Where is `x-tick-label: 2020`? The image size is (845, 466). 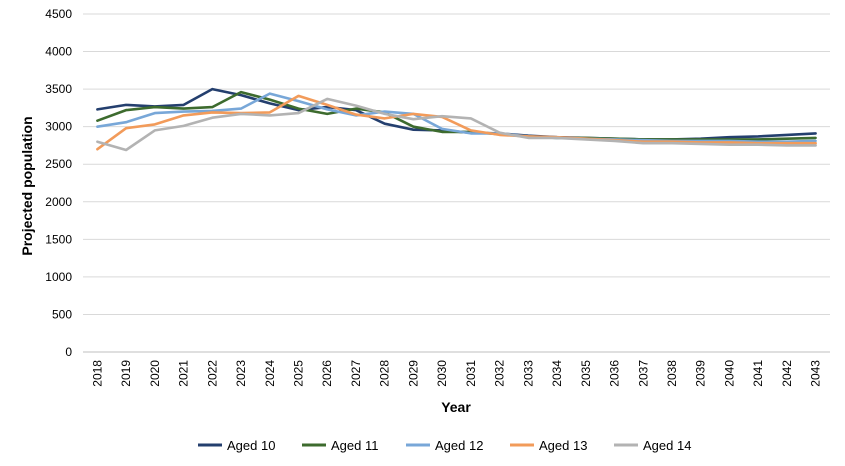 x-tick-label: 2020 is located at coordinates (155, 373).